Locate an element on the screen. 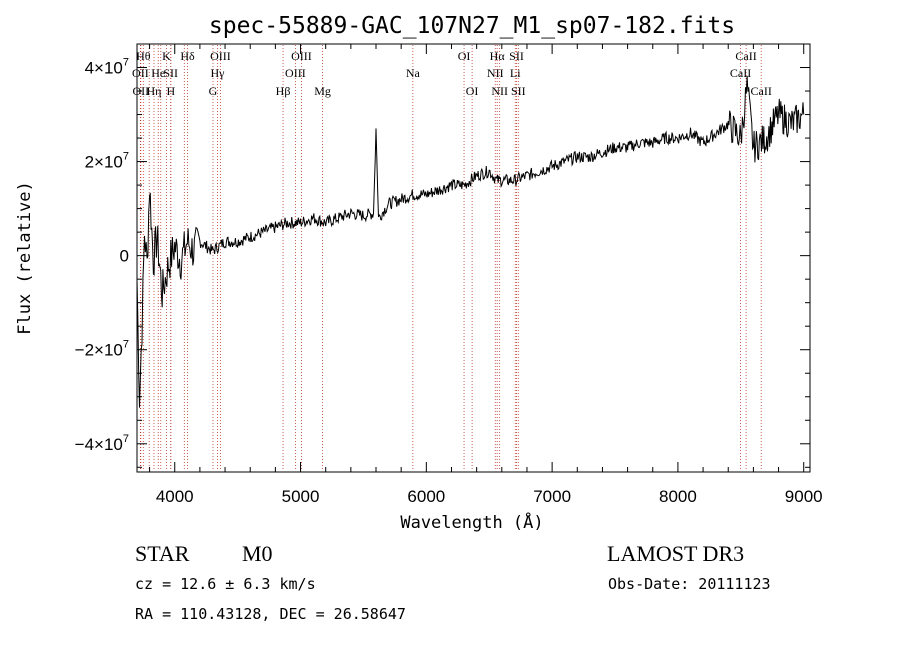 The width and height of the screenshot is (900, 649). line-label-9: SII is located at coordinates (170, 73).